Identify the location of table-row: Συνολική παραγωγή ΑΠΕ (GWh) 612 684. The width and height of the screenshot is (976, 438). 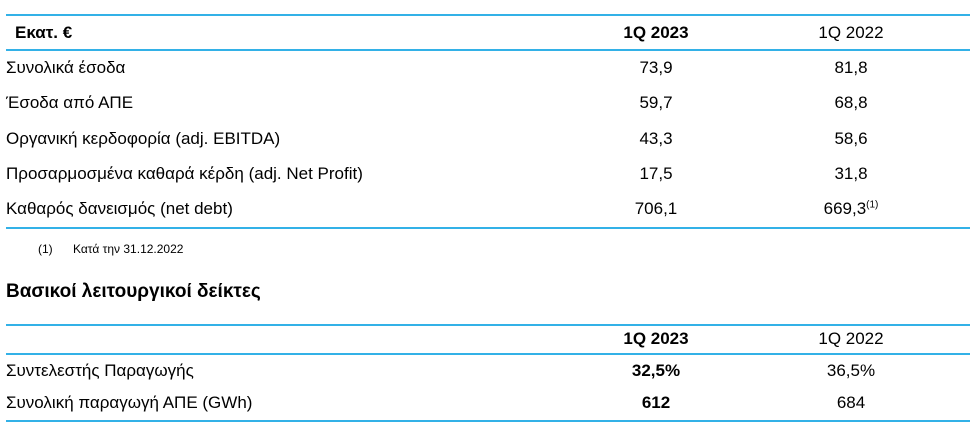
(488, 404).